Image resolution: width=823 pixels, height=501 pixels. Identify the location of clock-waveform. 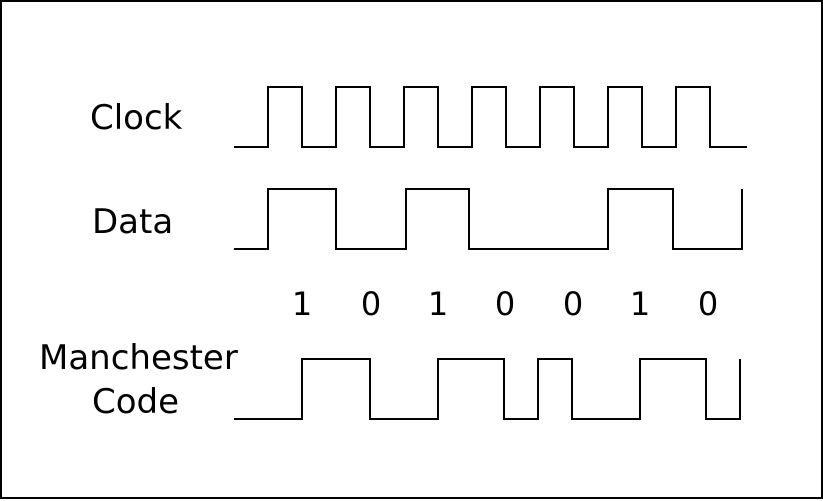
(490, 117).